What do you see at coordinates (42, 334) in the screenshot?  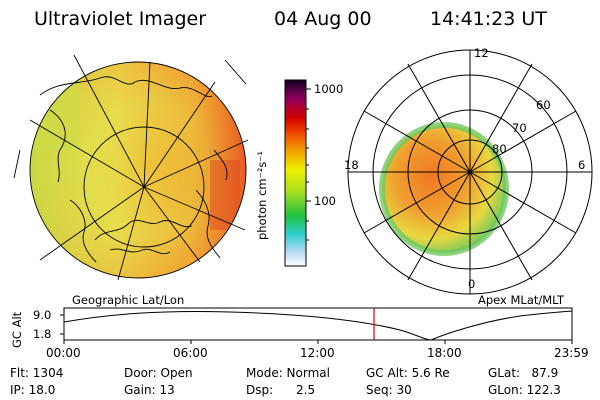 I see `timeline-y-tick-bottom: 1.8` at bounding box center [42, 334].